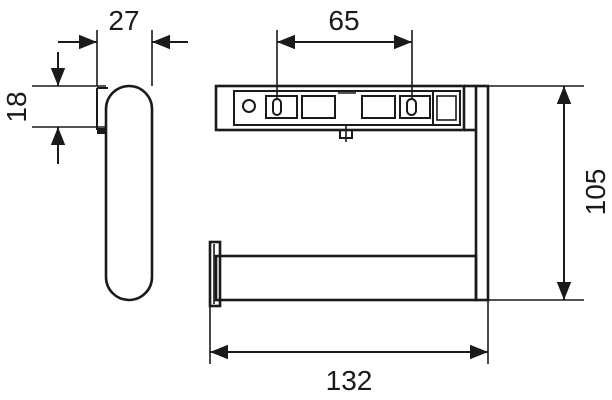  I want to click on dim-105-label: 105, so click(595, 192).